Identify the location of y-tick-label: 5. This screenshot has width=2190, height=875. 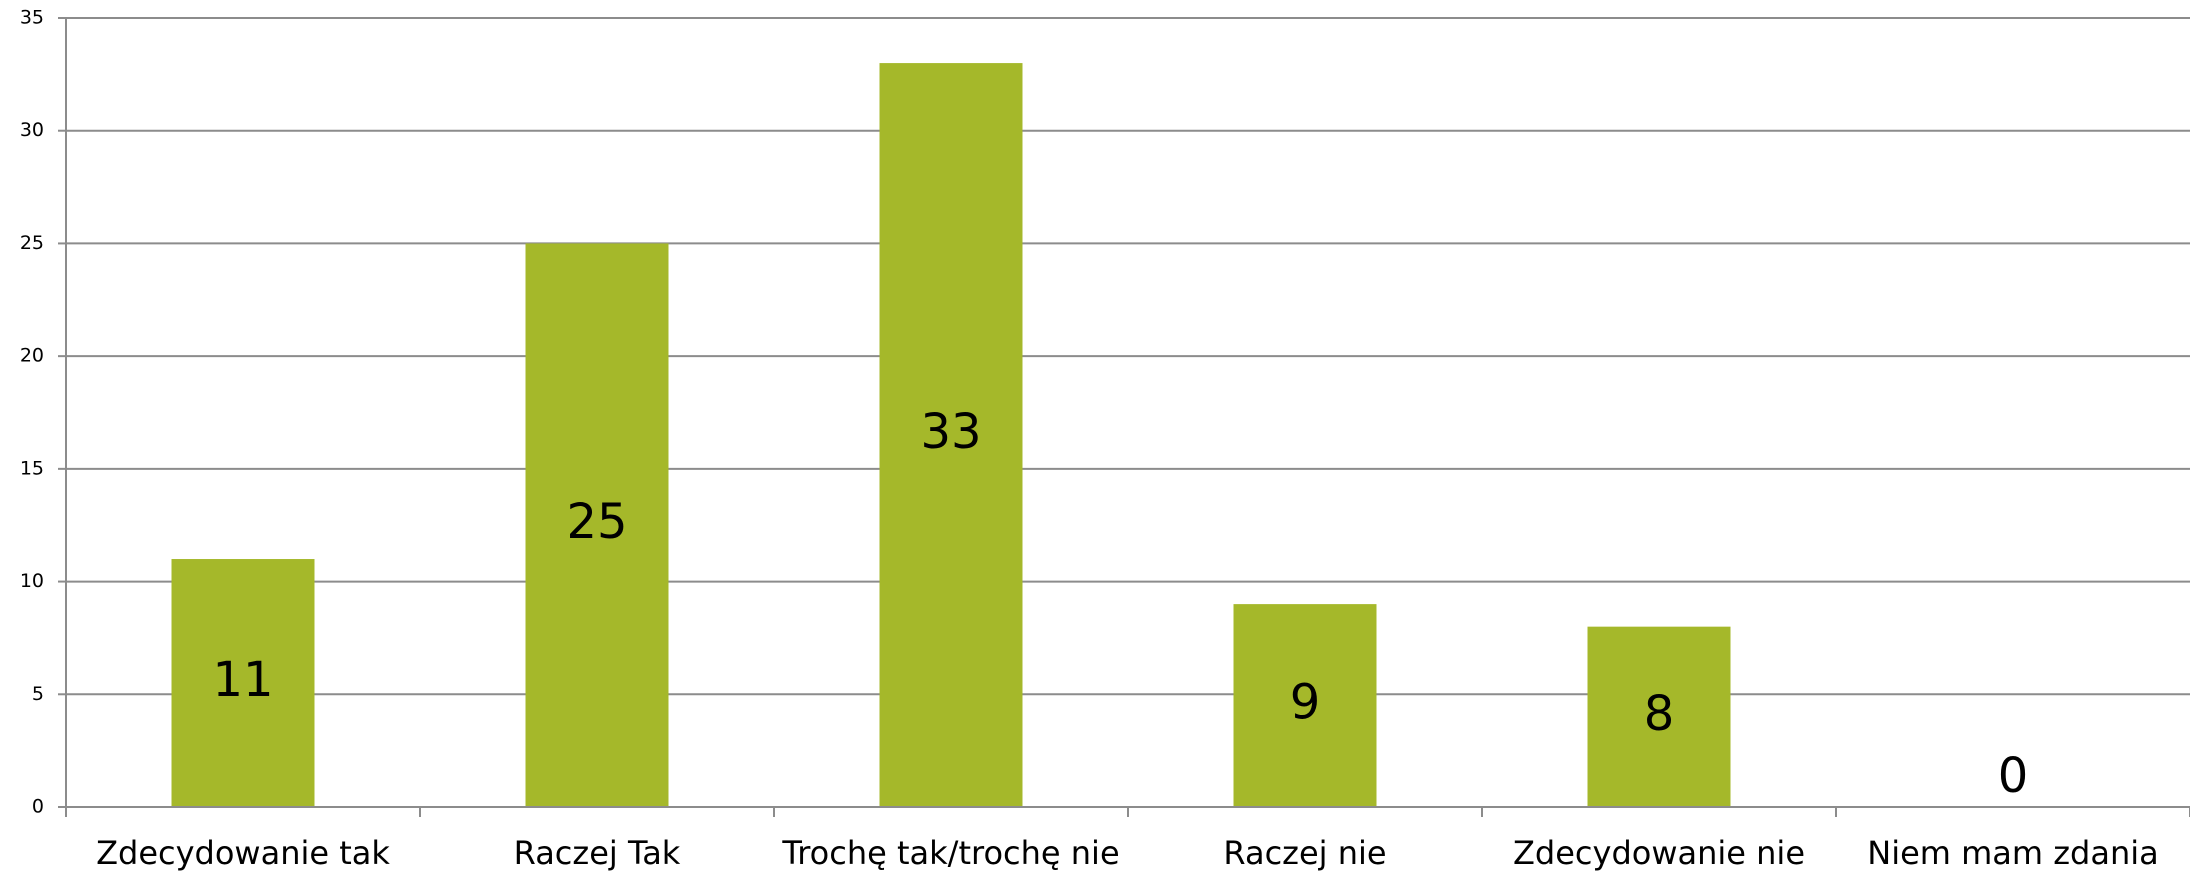
(38, 694).